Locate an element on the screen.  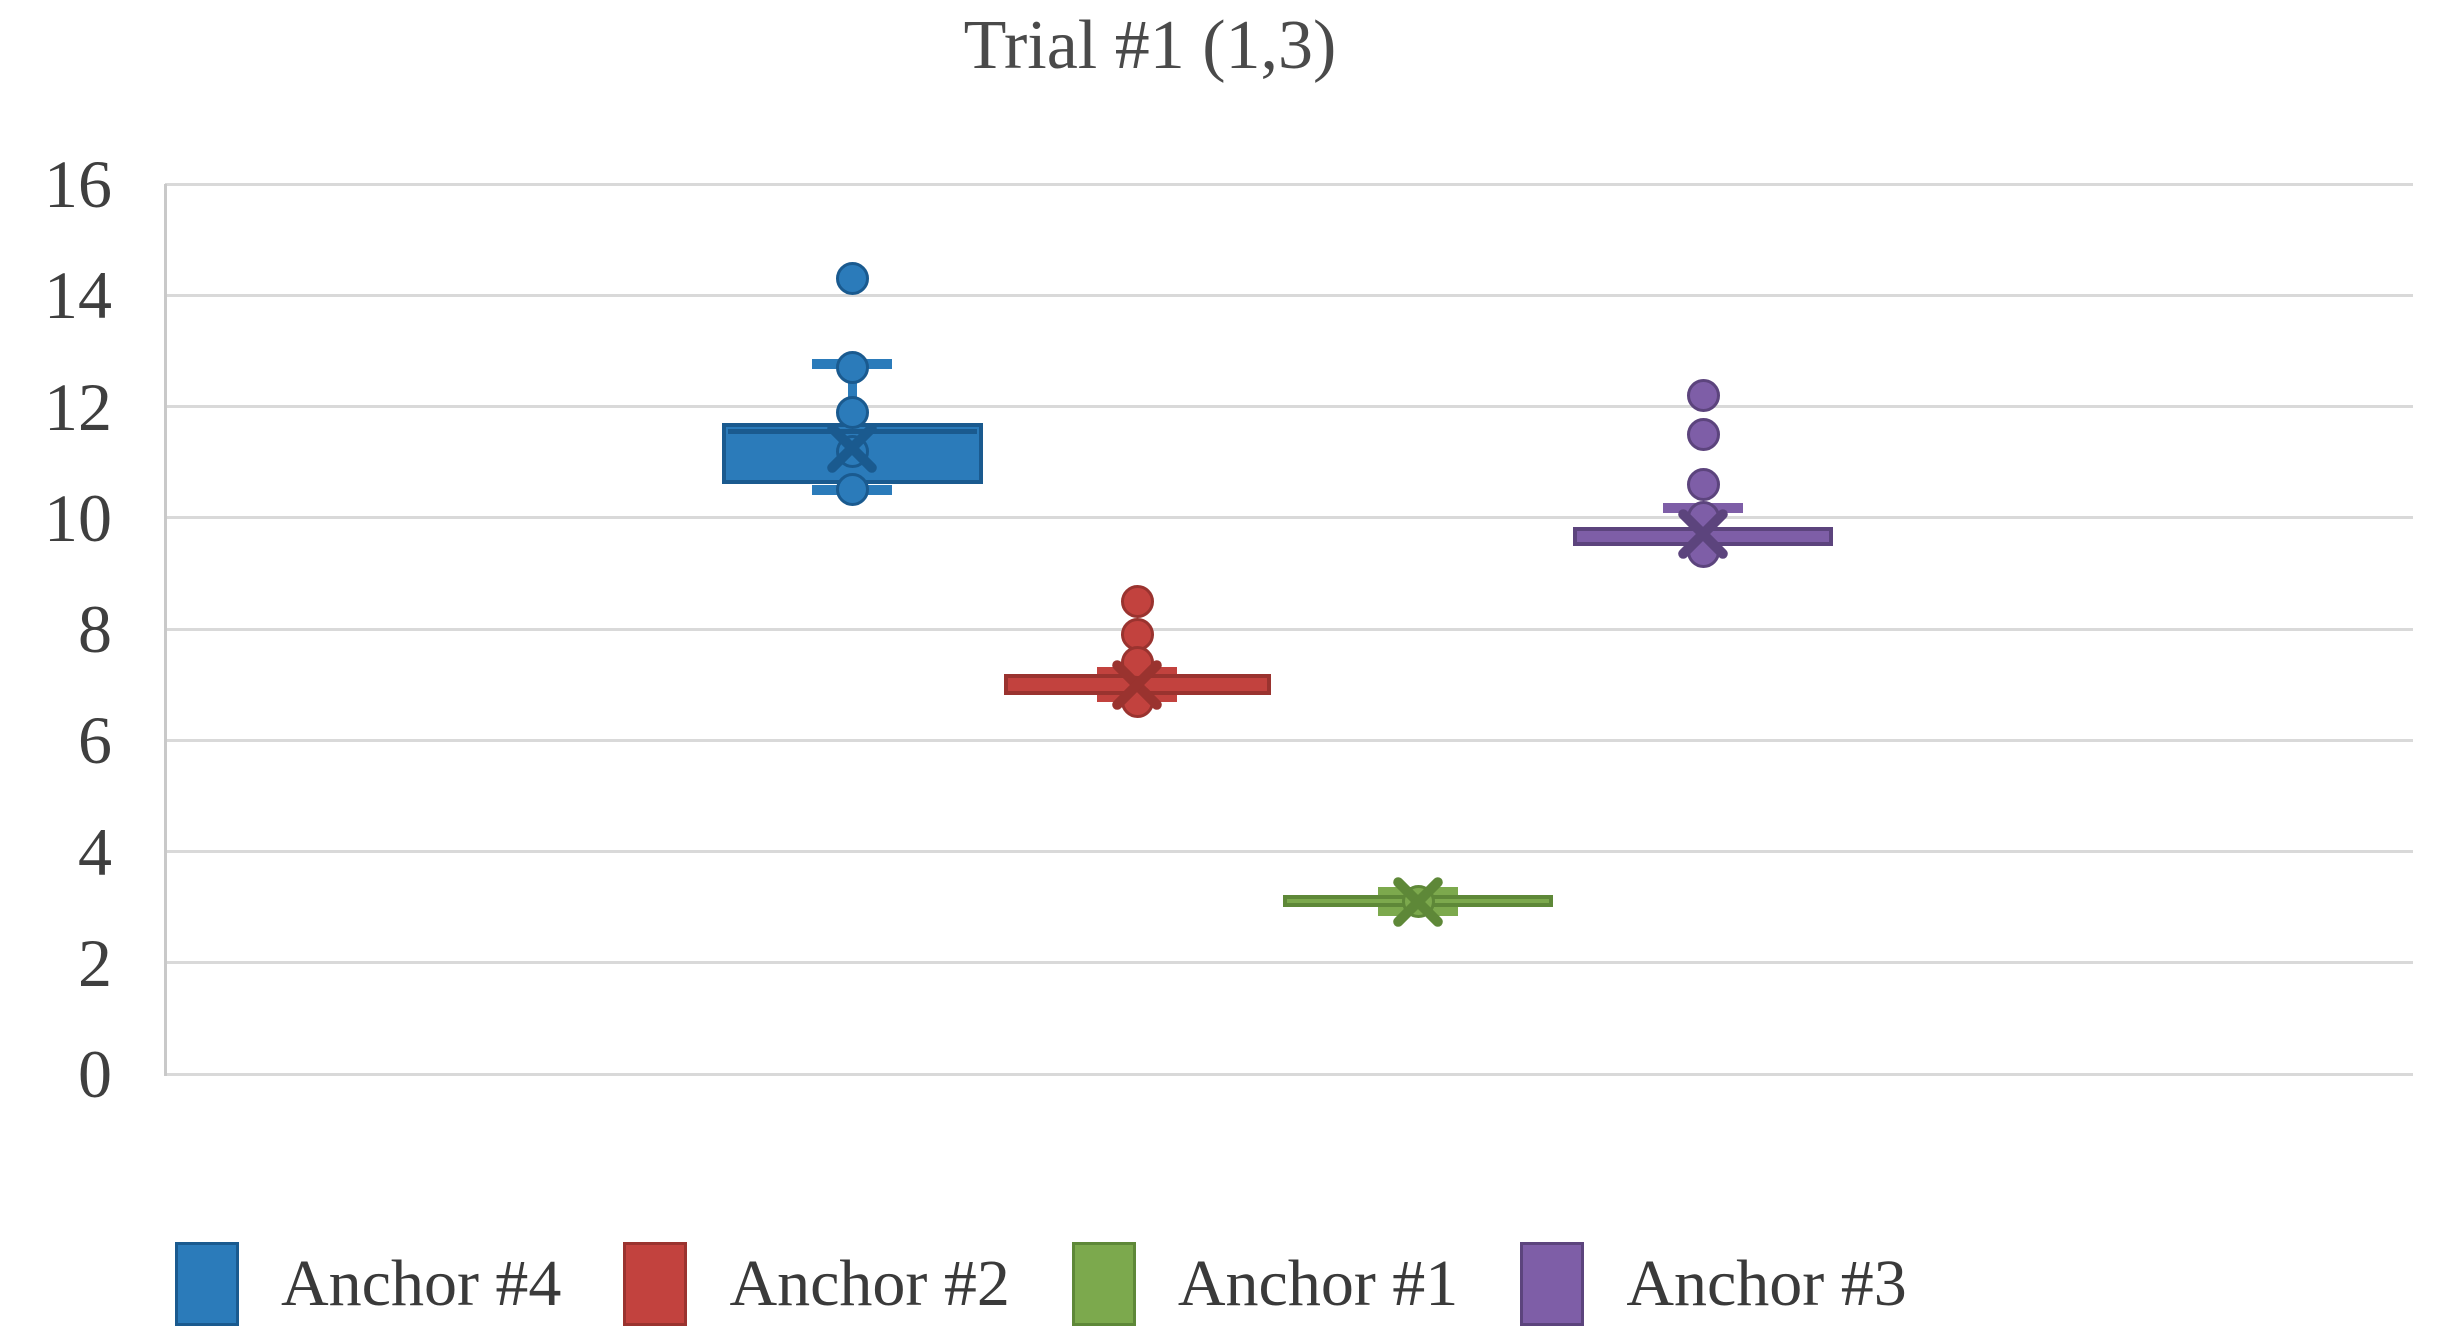
y-axis-tick-label-8: 8 is located at coordinates (95, 629).